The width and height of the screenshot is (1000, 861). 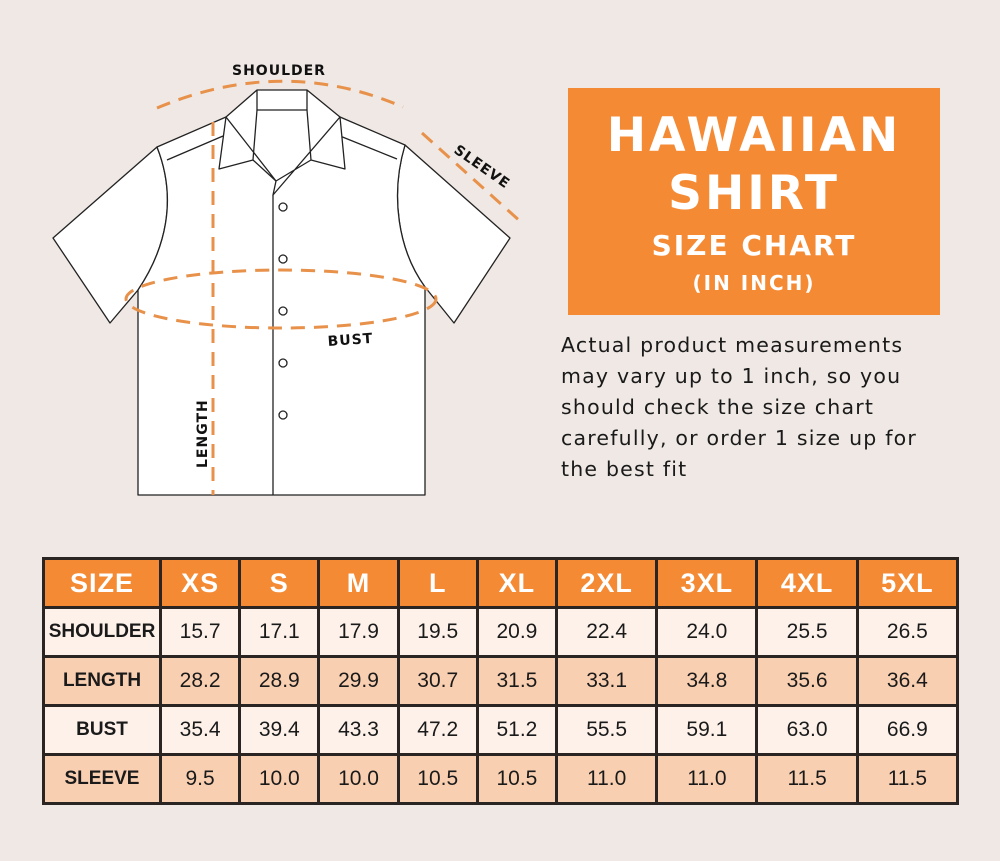 What do you see at coordinates (517, 632) in the screenshot?
I see `table-cell: 20.9` at bounding box center [517, 632].